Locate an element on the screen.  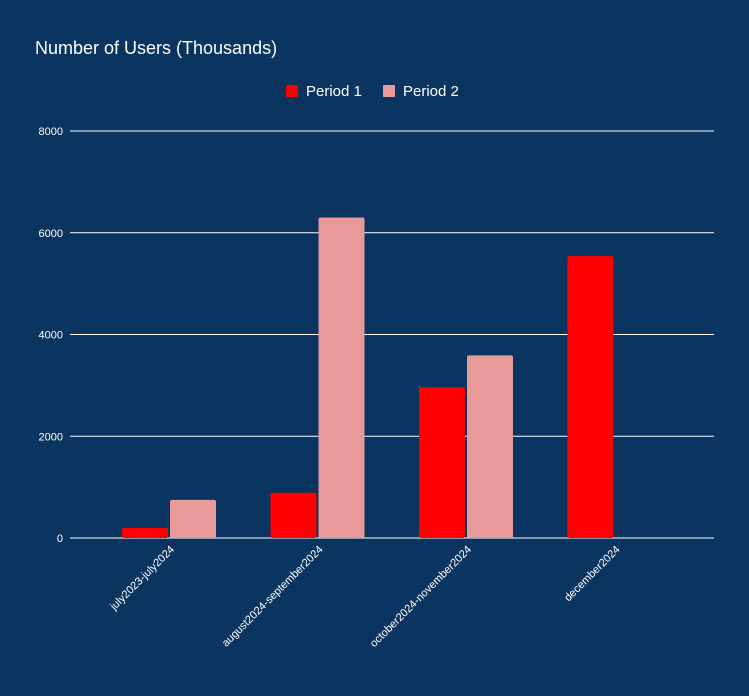
chart-title: Number of Users (Thousands) is located at coordinates (156, 48).